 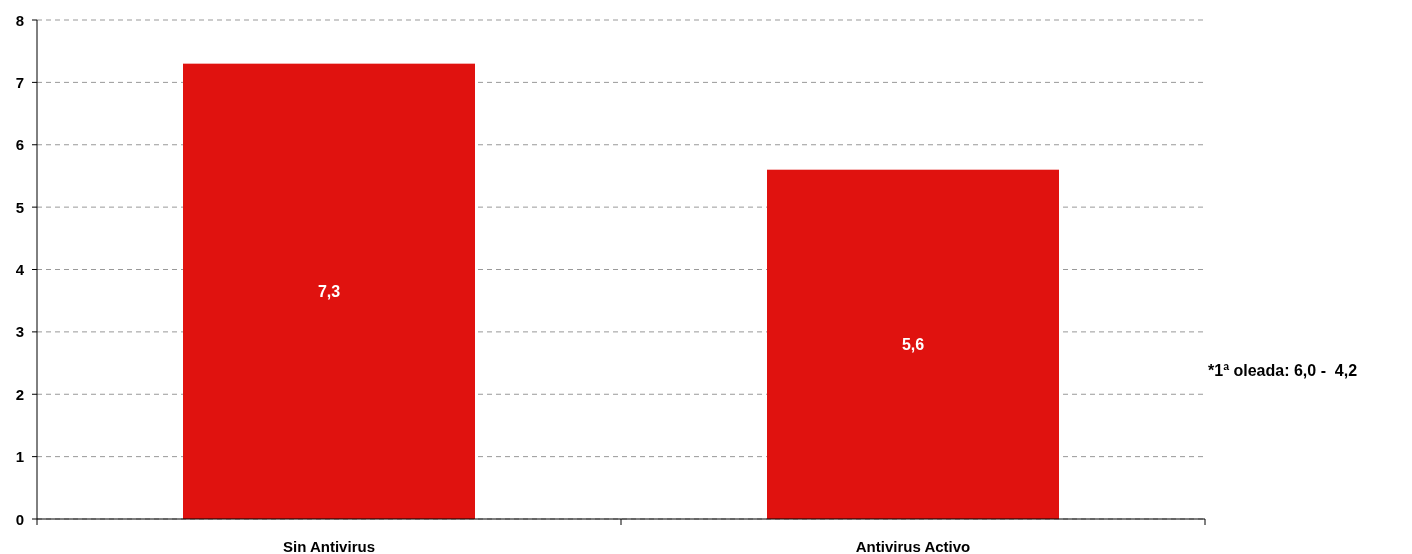 What do you see at coordinates (19, 145) in the screenshot?
I see `y-tick-label: 6` at bounding box center [19, 145].